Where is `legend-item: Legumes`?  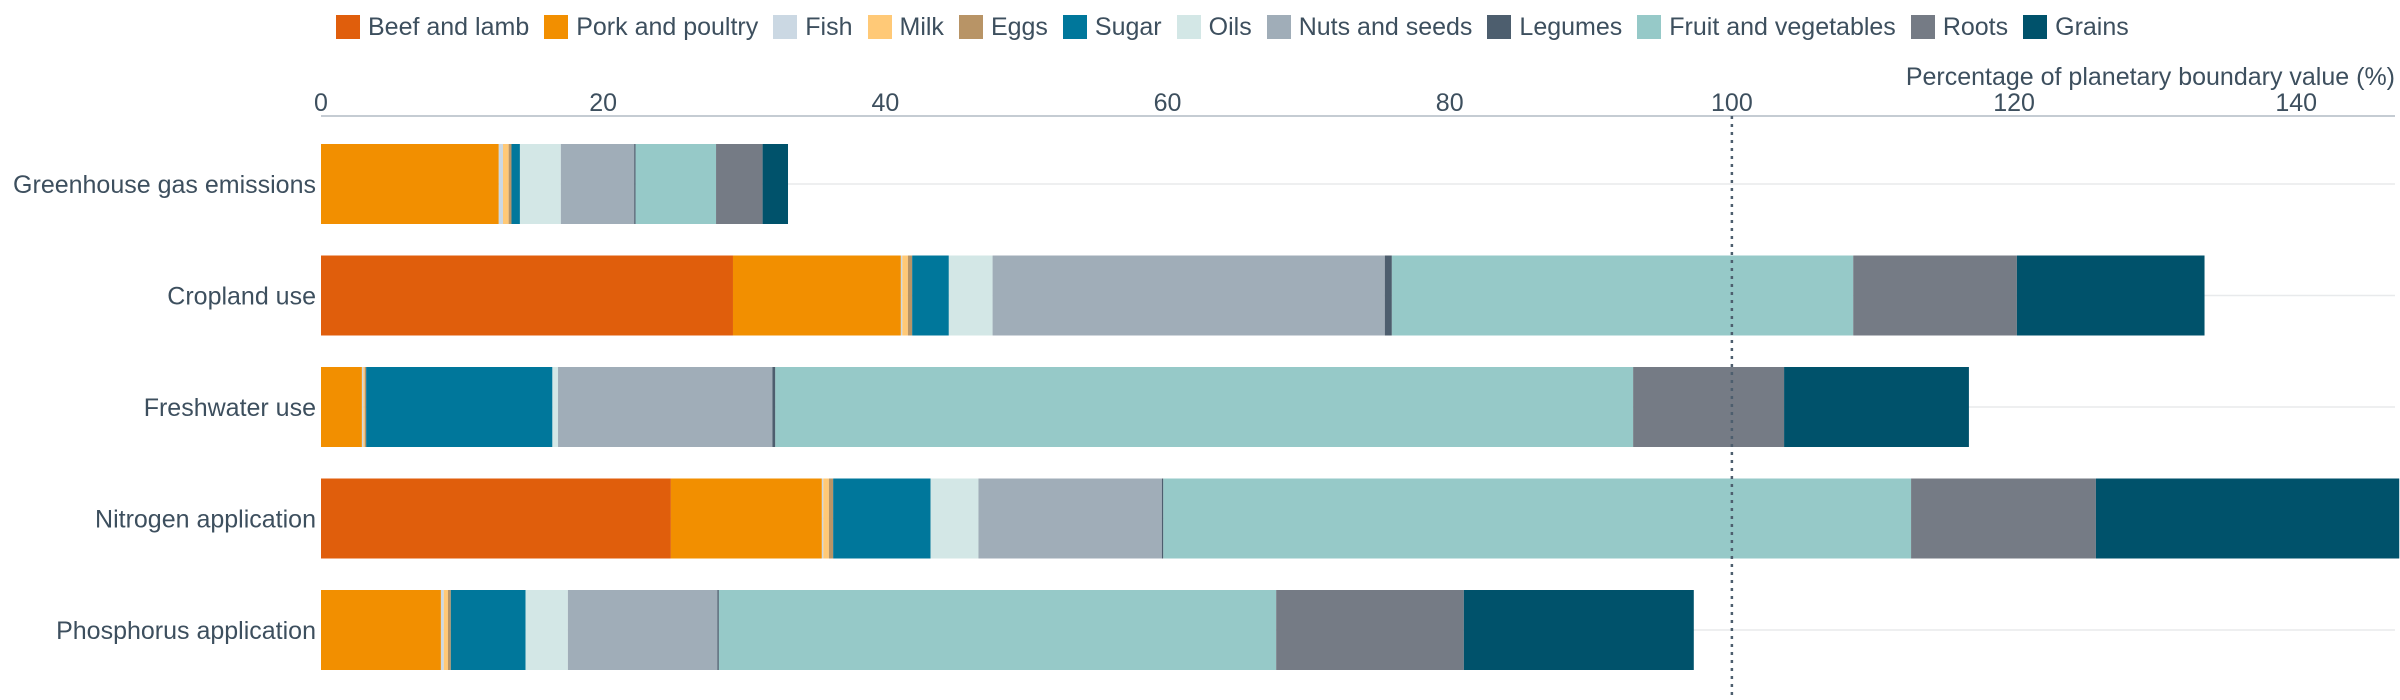 legend-item: Legumes is located at coordinates (1554, 27).